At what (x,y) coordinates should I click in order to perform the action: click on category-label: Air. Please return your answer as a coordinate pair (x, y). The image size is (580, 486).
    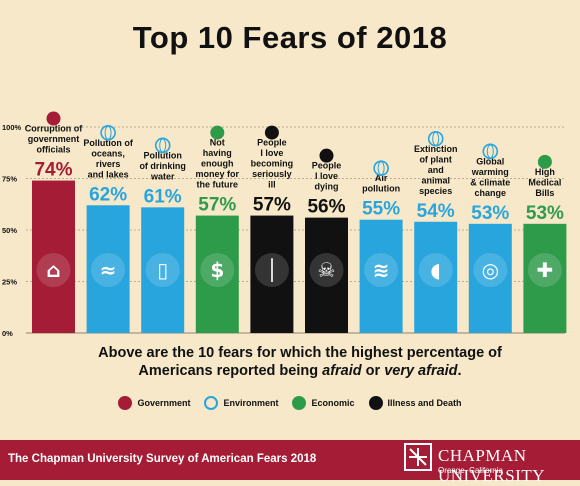
    Looking at the image, I should click on (381, 178).